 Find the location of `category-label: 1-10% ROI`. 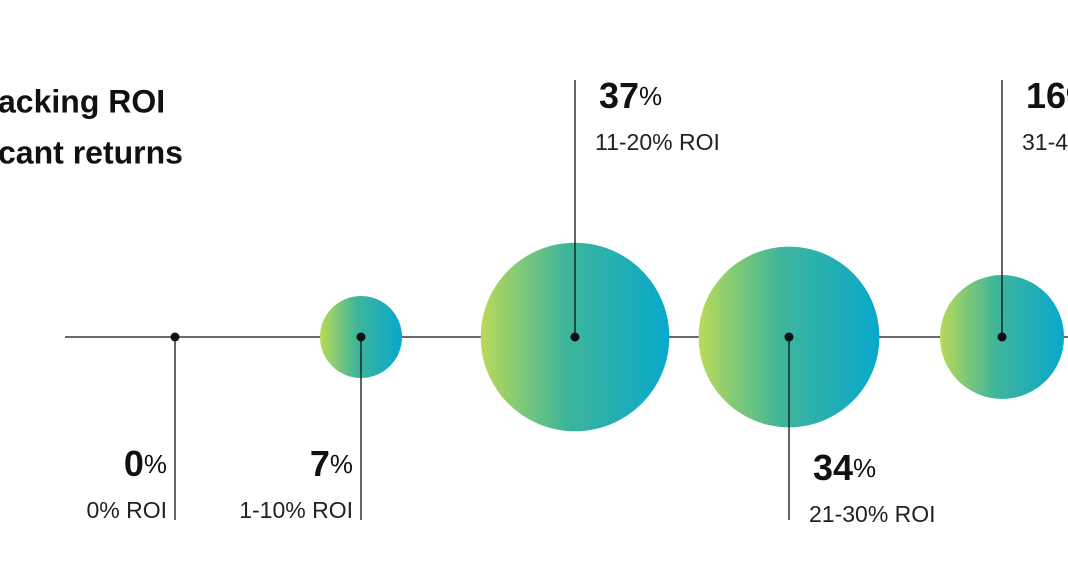

category-label: 1-10% ROI is located at coordinates (296, 510).